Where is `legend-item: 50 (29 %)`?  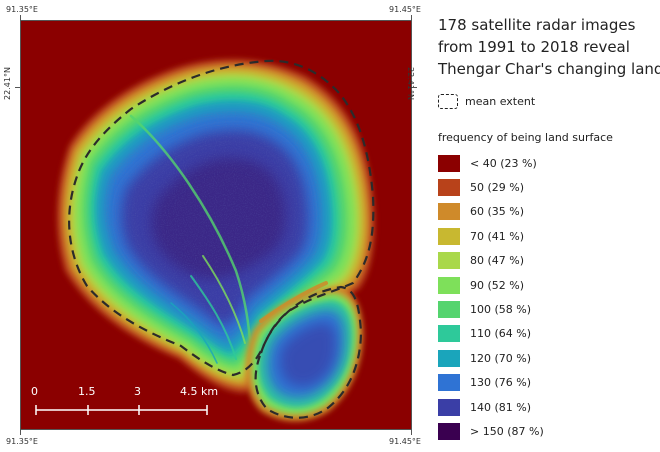
legend-item: 50 (29 %) is located at coordinates (491, 187).